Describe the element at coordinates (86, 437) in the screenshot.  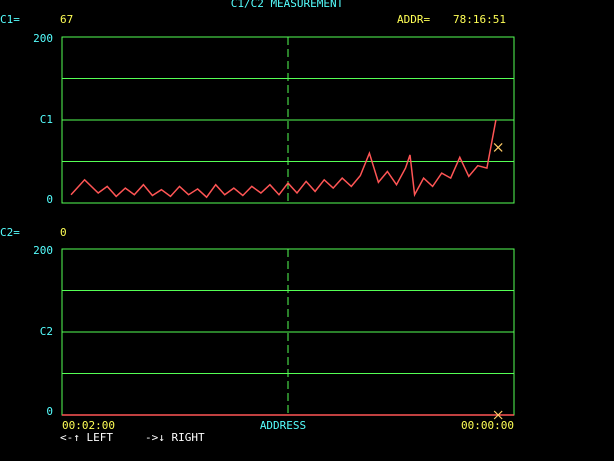
I see `key-hint-left: <-↑ LEFT` at that location.